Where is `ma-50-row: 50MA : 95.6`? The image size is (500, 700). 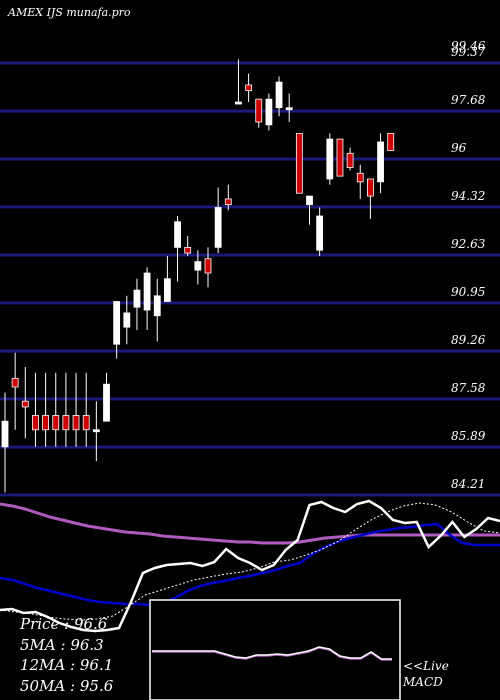
ma-50-row: 50MA : 95.6 is located at coordinates (66, 686).